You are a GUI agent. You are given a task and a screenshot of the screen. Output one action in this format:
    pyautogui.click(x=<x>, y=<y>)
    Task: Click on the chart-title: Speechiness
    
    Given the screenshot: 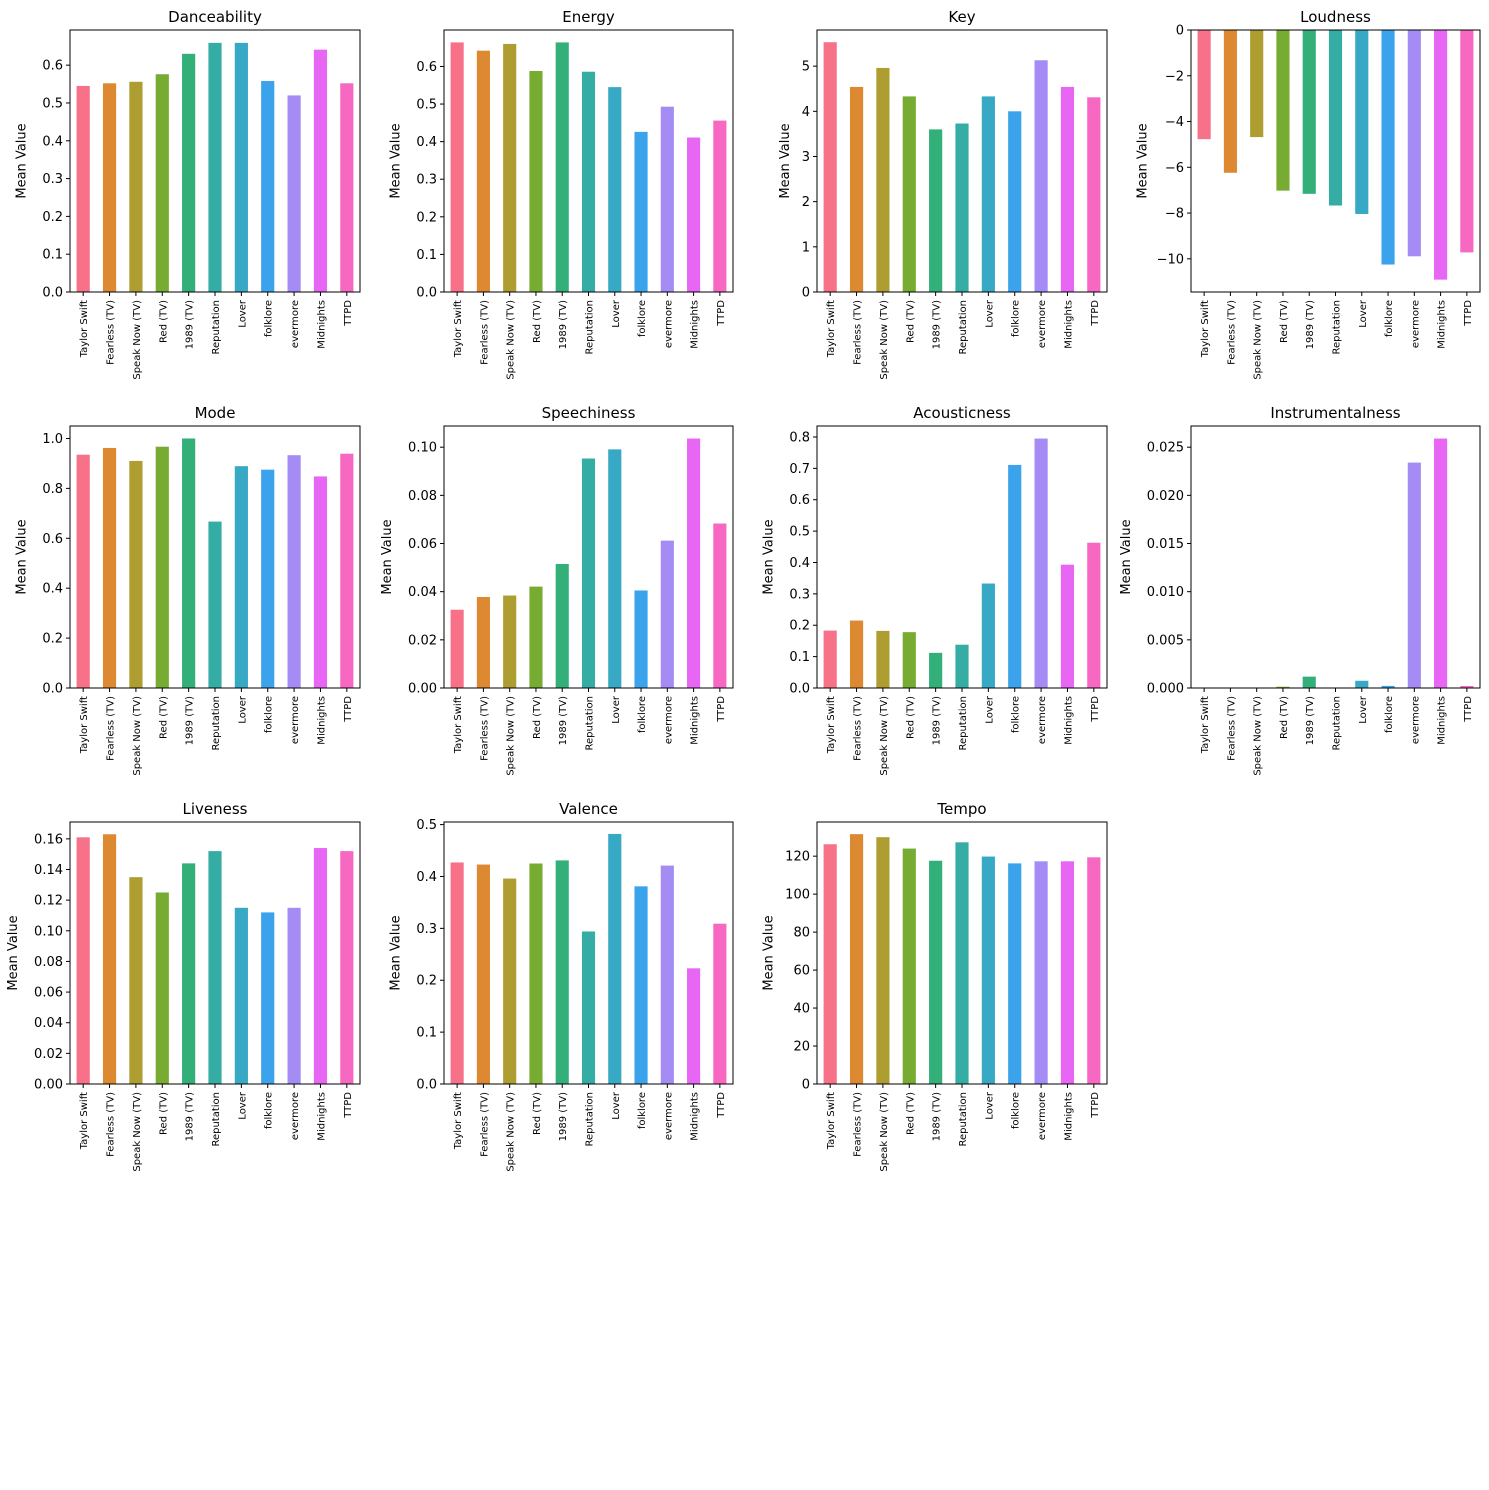 What is the action you would take?
    pyautogui.click(x=589, y=413)
    